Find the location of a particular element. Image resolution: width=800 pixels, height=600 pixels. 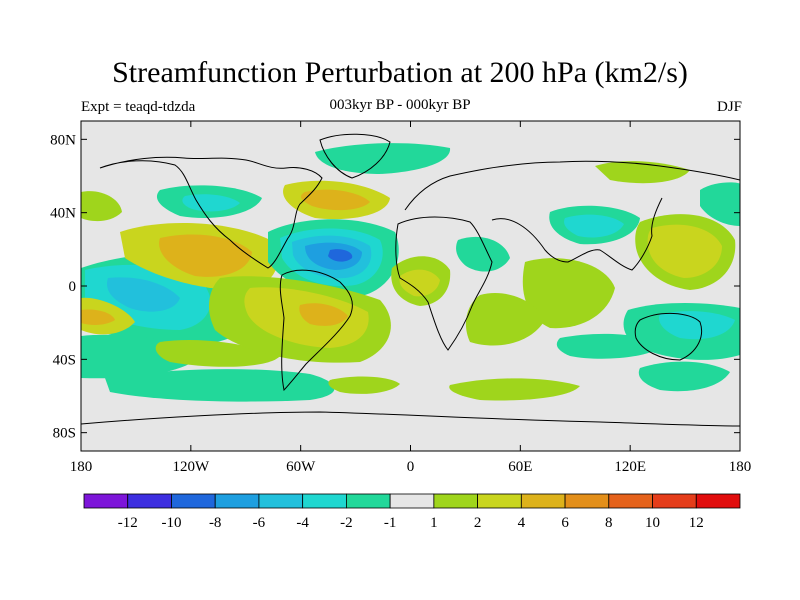

colorbar-label: 1 is located at coordinates (434, 523).